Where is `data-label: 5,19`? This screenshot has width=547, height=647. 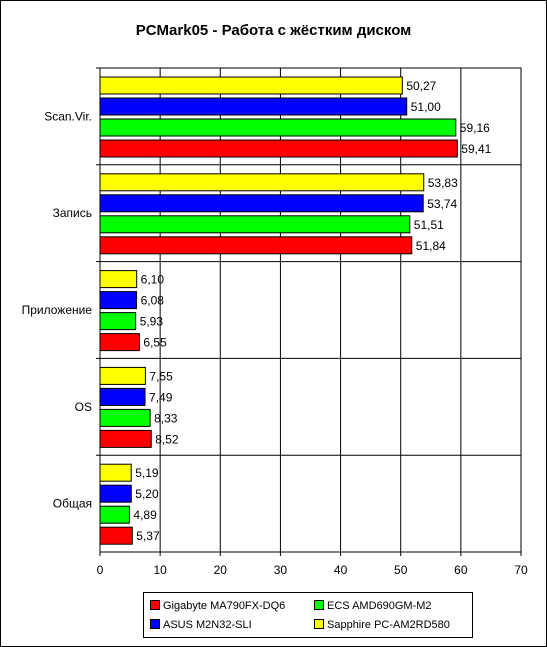
data-label: 5,19 is located at coordinates (147, 473).